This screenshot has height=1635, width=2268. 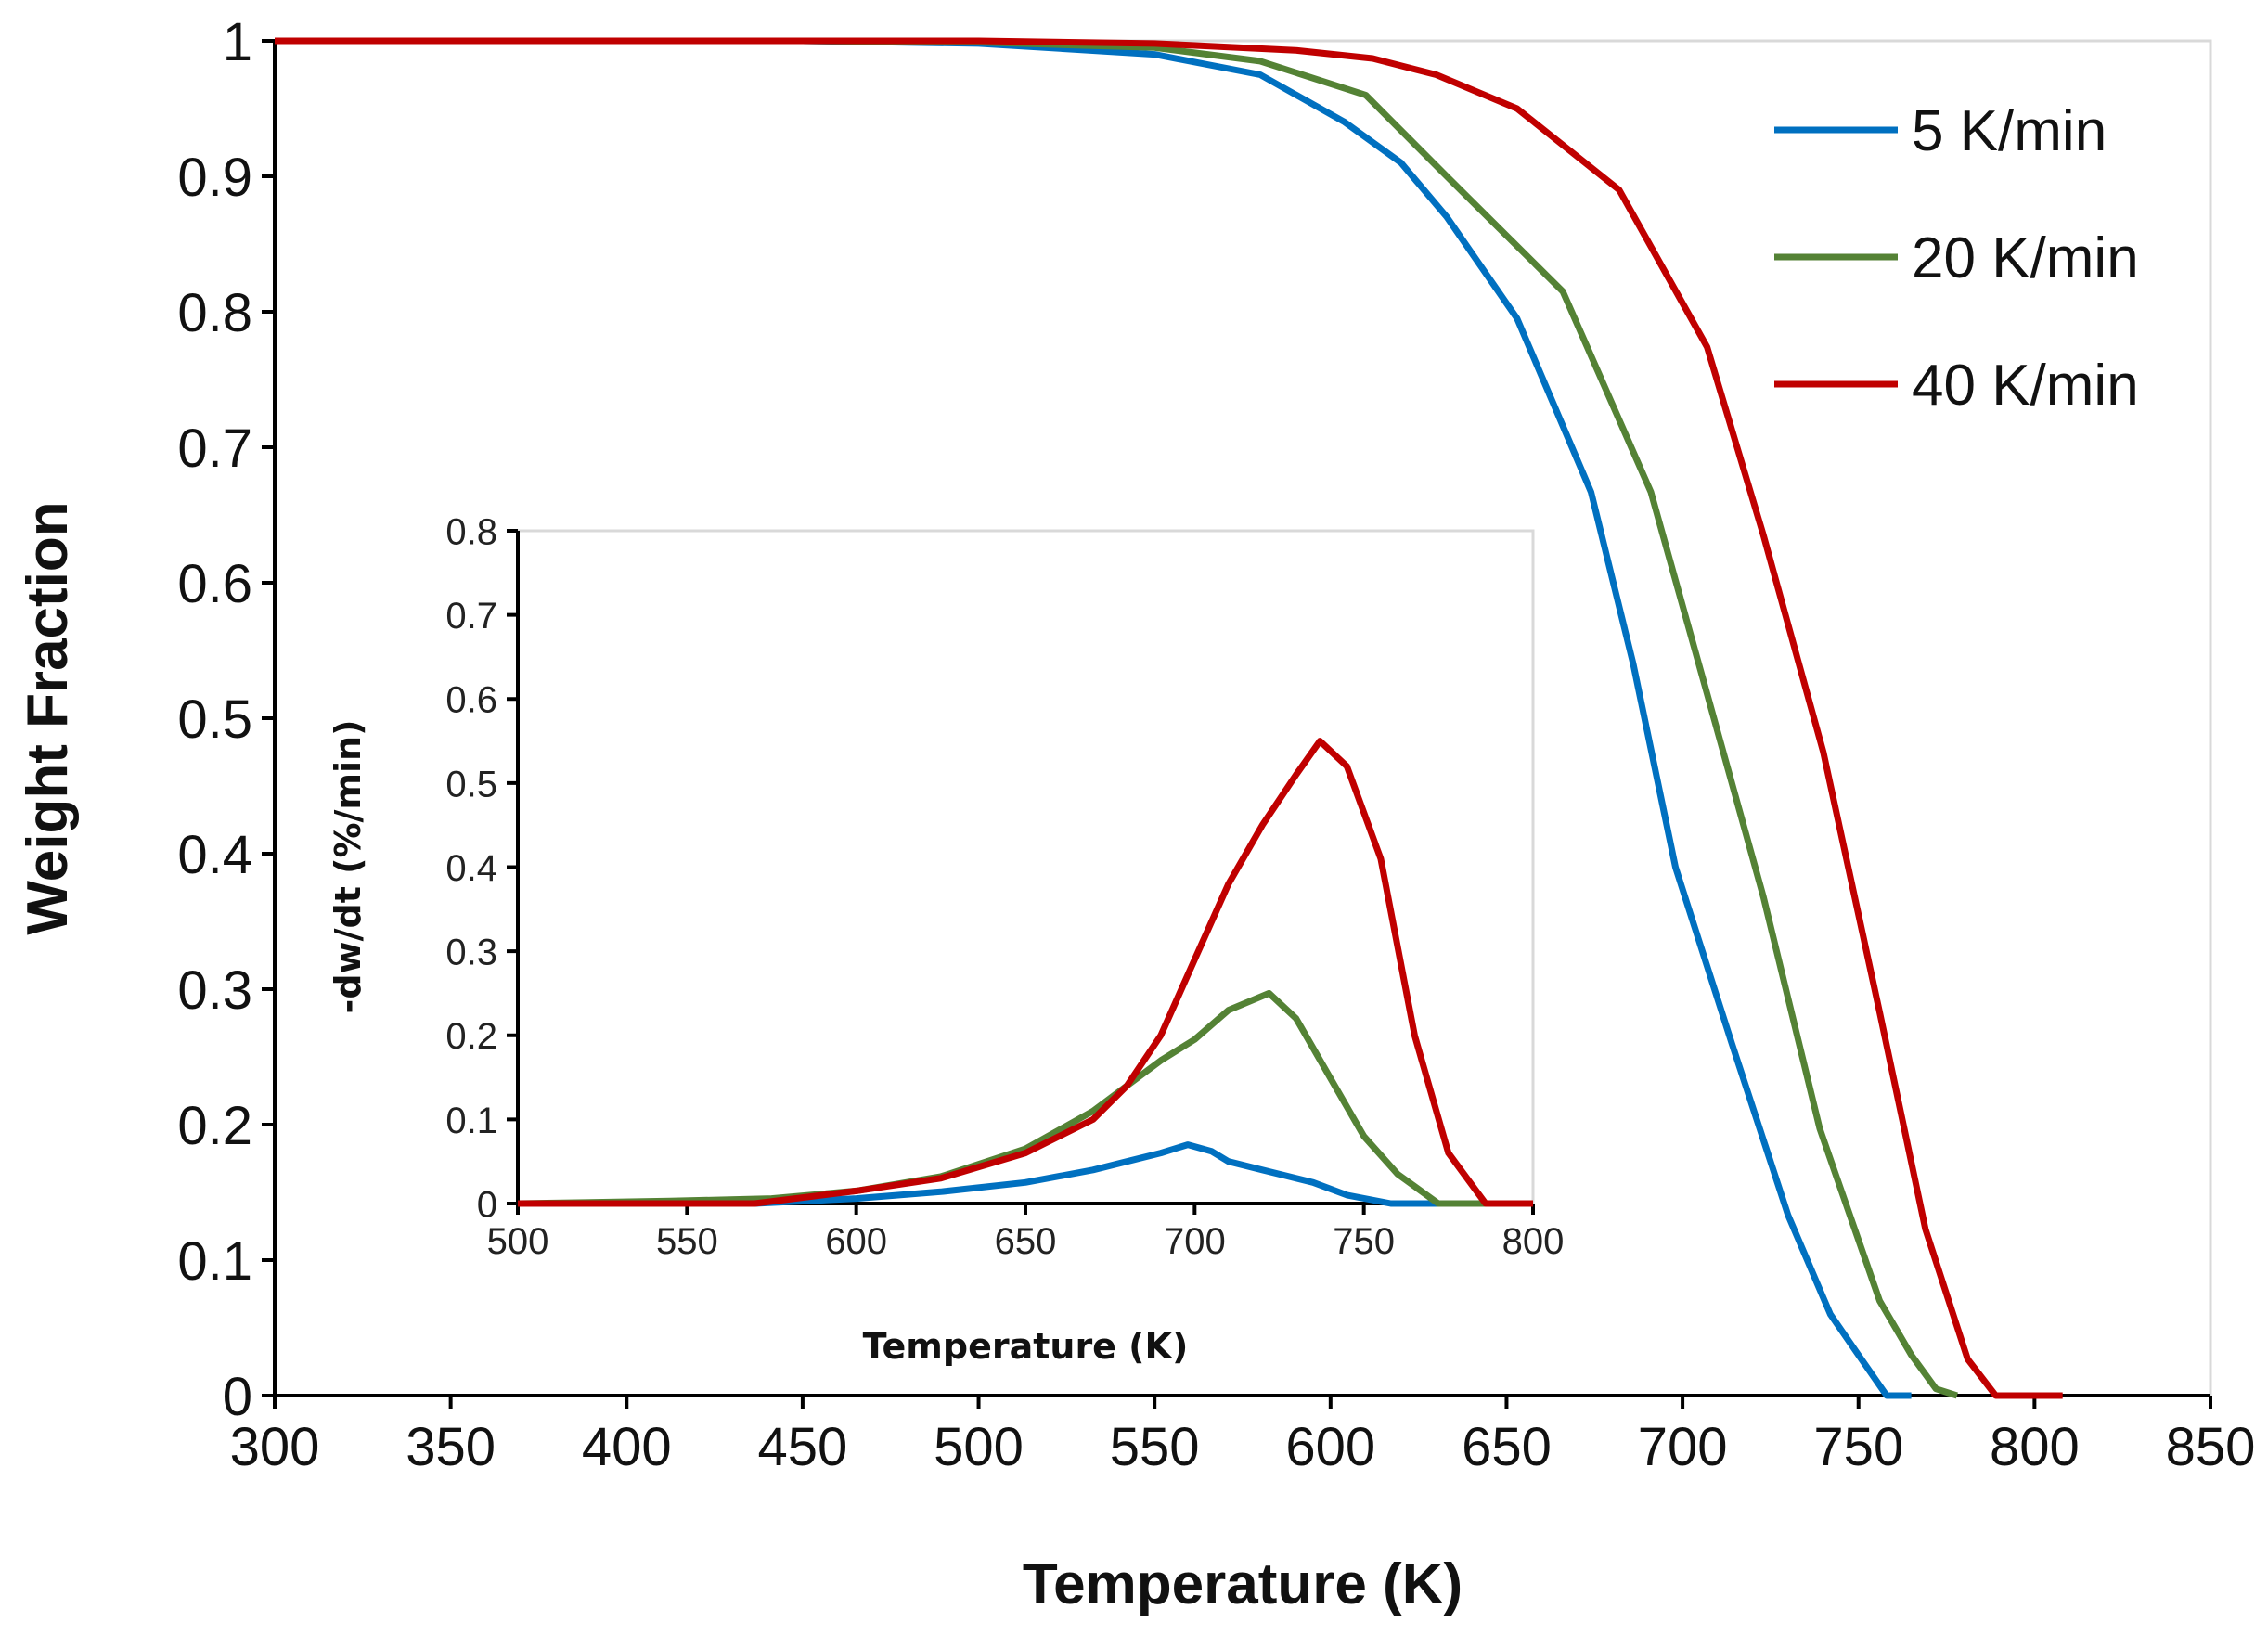 What do you see at coordinates (803, 1447) in the screenshot?
I see `x-tick-label: 450` at bounding box center [803, 1447].